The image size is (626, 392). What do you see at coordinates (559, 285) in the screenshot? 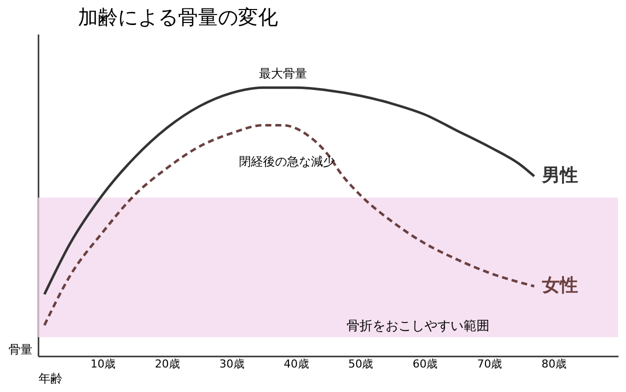
I see `series-label: 女性` at bounding box center [559, 285].